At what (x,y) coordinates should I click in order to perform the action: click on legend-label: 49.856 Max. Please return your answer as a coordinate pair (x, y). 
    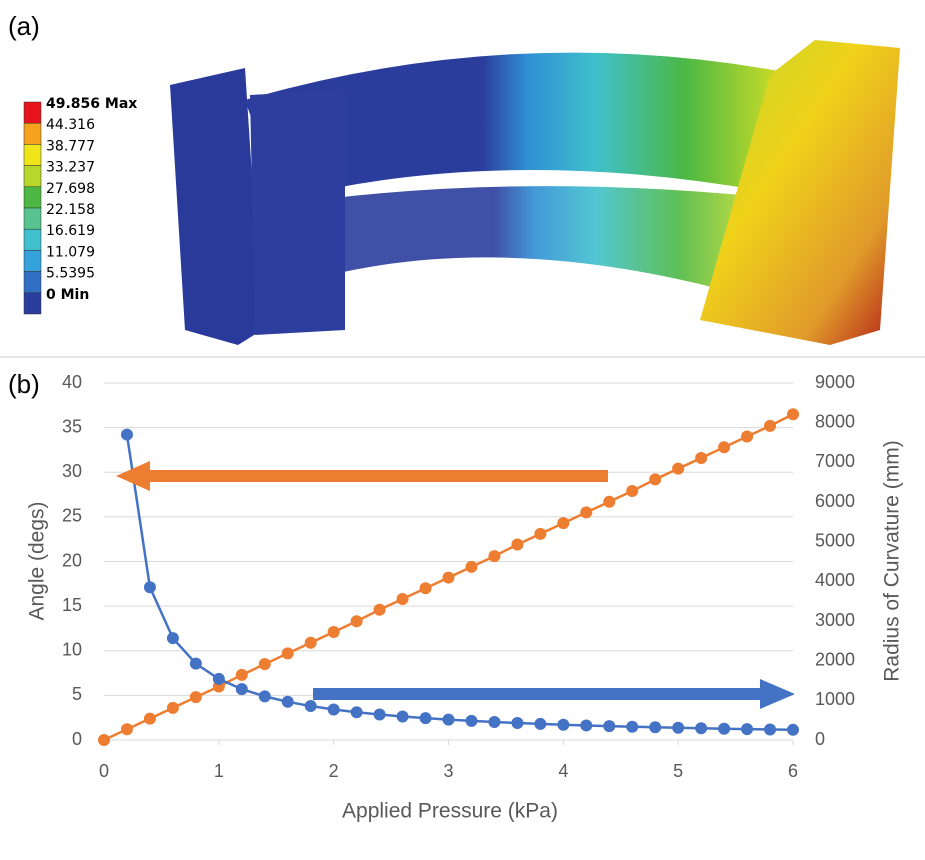
    Looking at the image, I should click on (91, 104).